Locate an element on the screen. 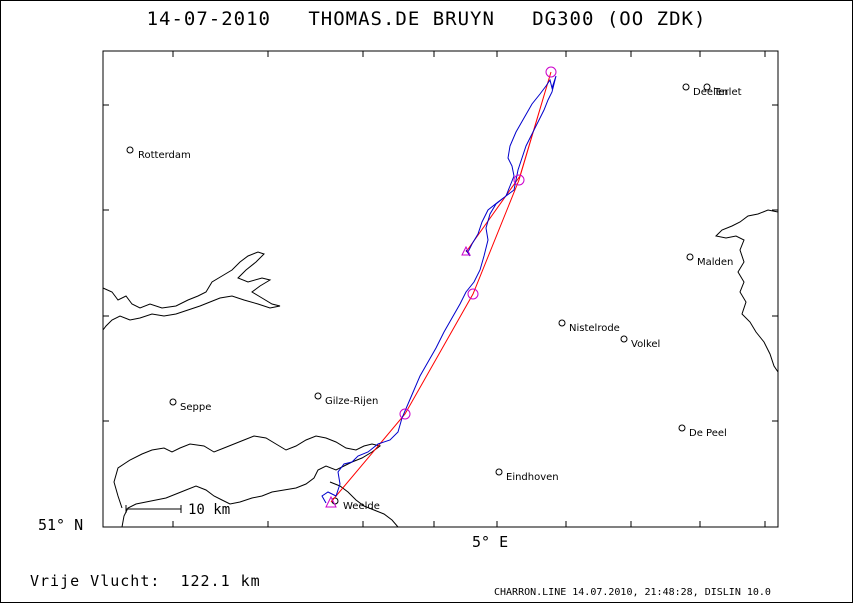 Image resolution: width=853 pixels, height=603 pixels. scale-bar-label: 10 km is located at coordinates (209, 510).